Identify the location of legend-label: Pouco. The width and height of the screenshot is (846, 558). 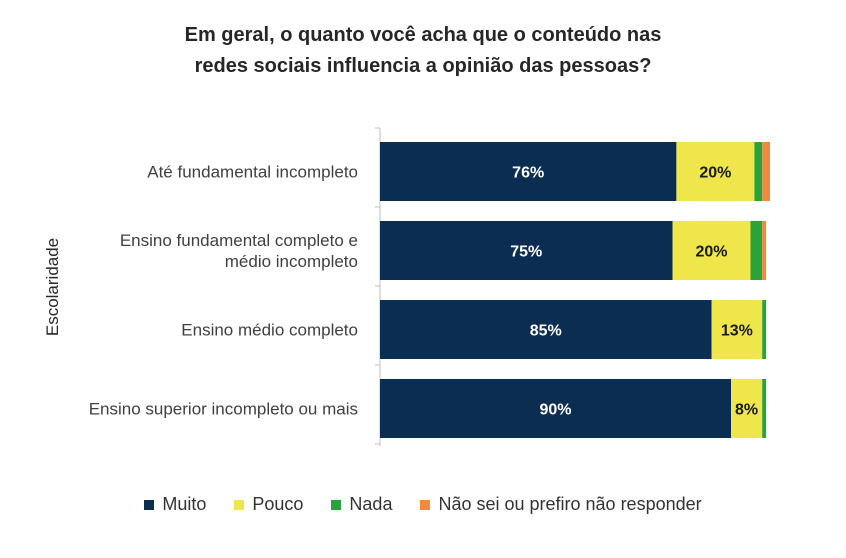
(278, 504).